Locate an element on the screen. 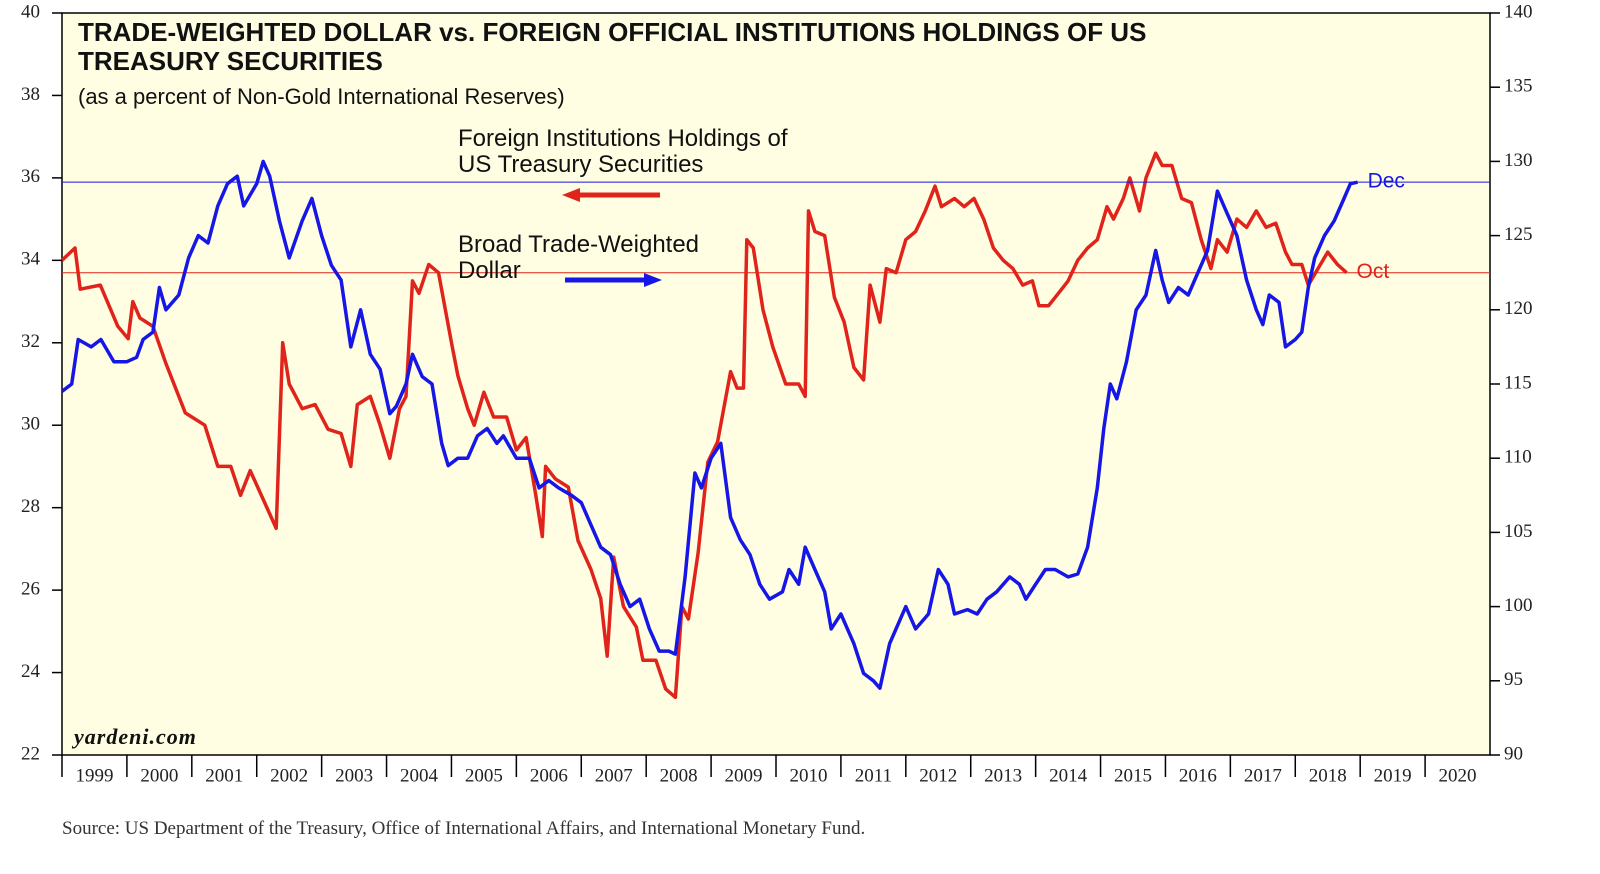  x-tick-label: 2001 is located at coordinates (224, 775).